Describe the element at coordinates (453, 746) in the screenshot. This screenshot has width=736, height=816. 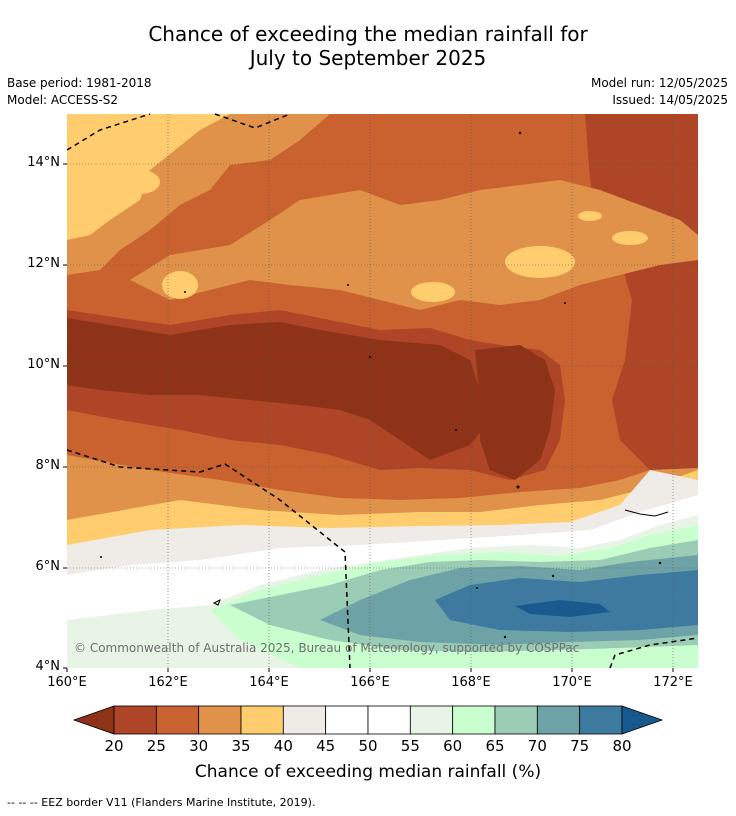
I see `colorbar-tick-label: 60` at that location.